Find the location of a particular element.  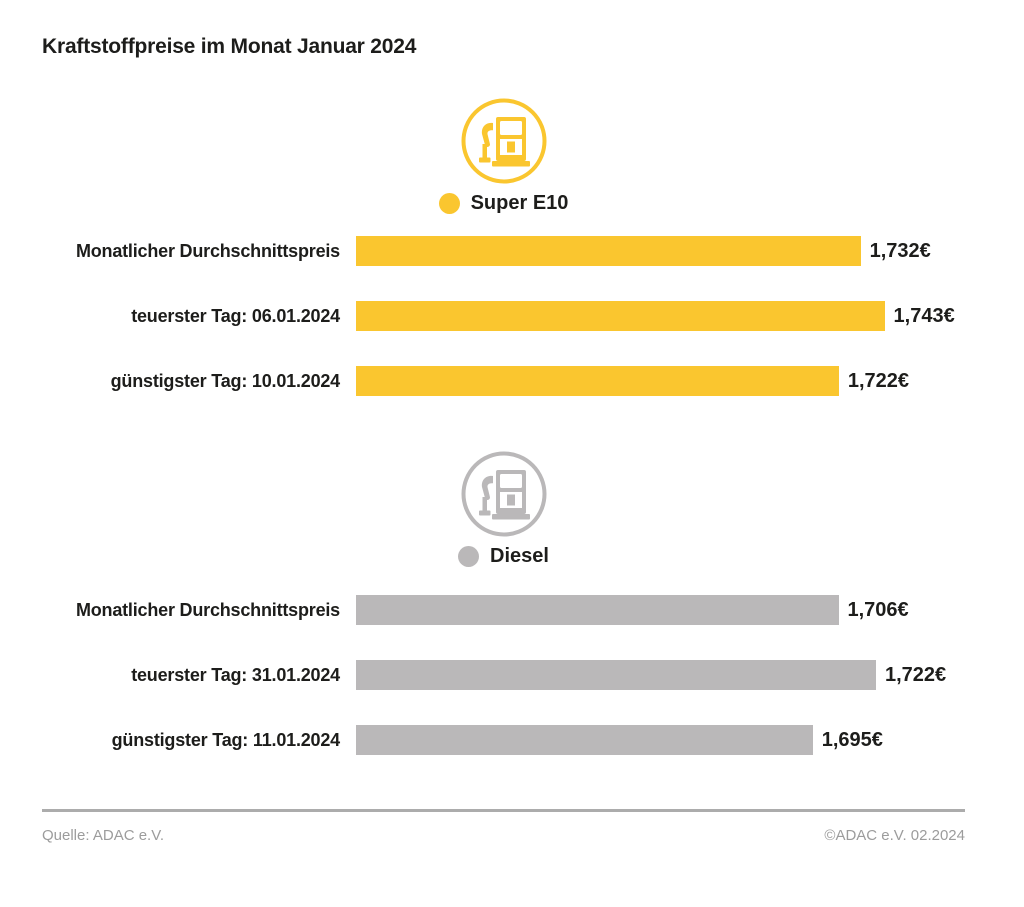

diesel-header: Diesel is located at coordinates (503, 509).